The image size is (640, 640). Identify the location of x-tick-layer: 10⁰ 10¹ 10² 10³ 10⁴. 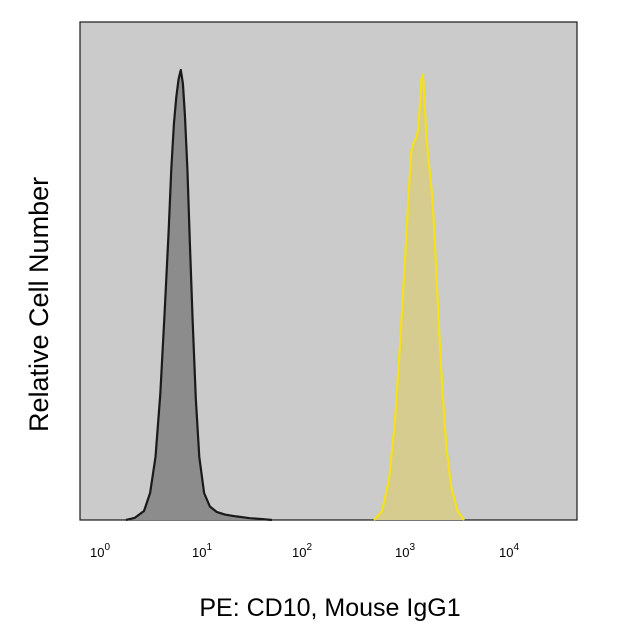
(304, 551).